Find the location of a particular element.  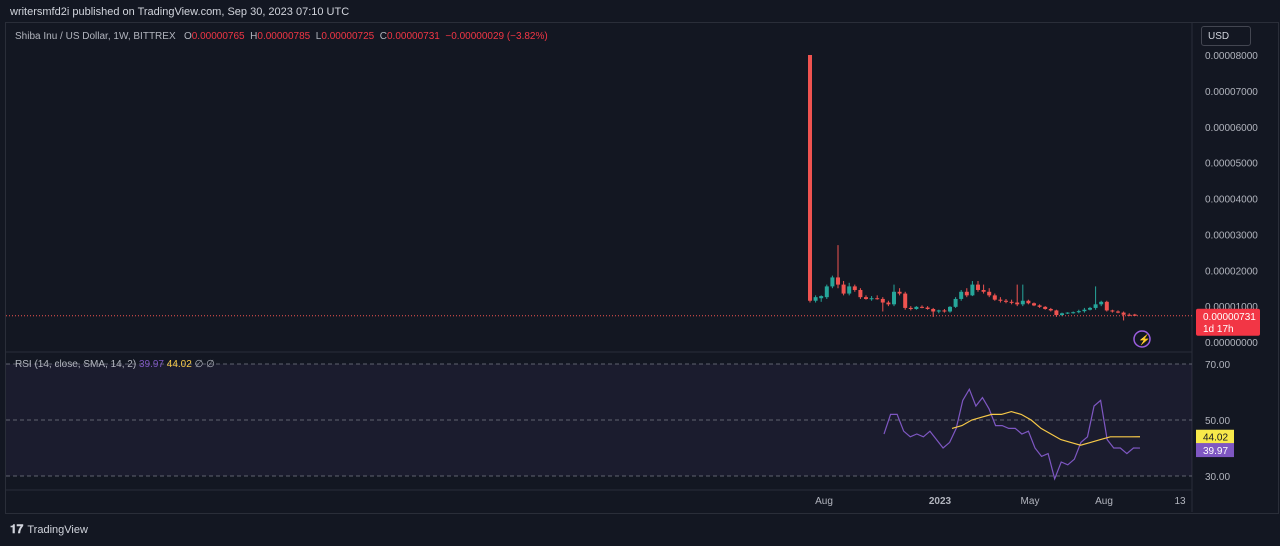

open-value: 0.00000765 is located at coordinates (218, 36).